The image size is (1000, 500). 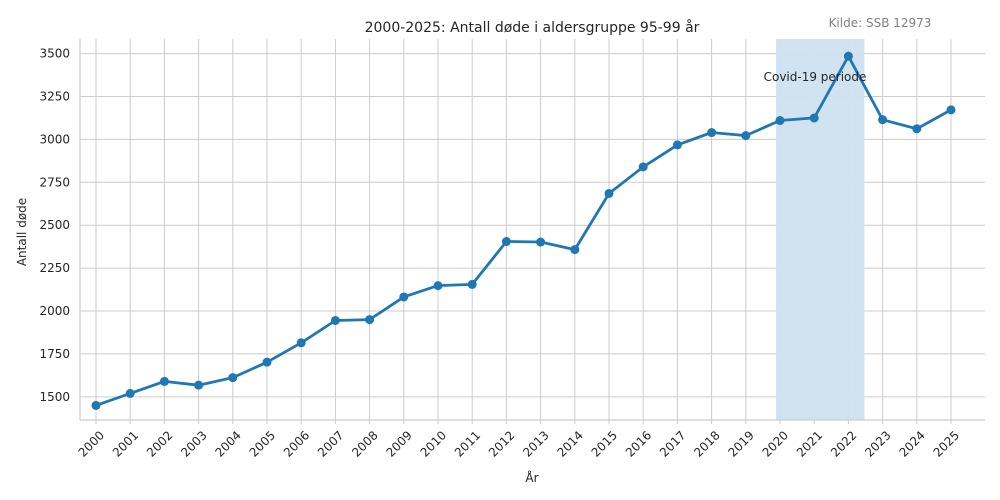 I want to click on x-tick-label: 2024, so click(x=911, y=443).